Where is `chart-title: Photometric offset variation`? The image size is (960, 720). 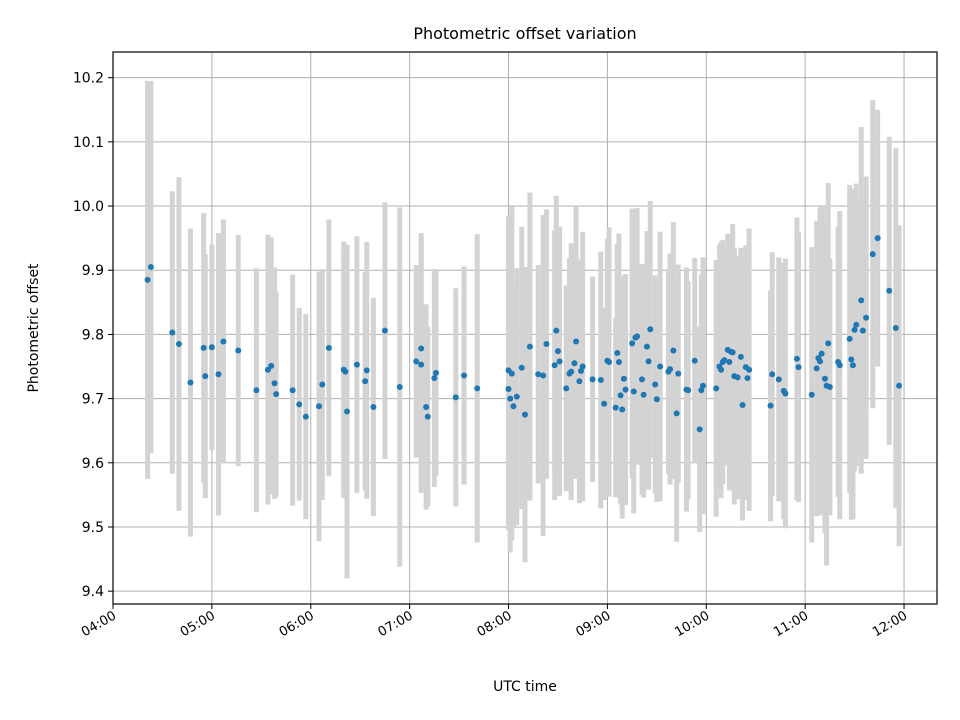
chart-title: Photometric offset variation is located at coordinates (524, 33).